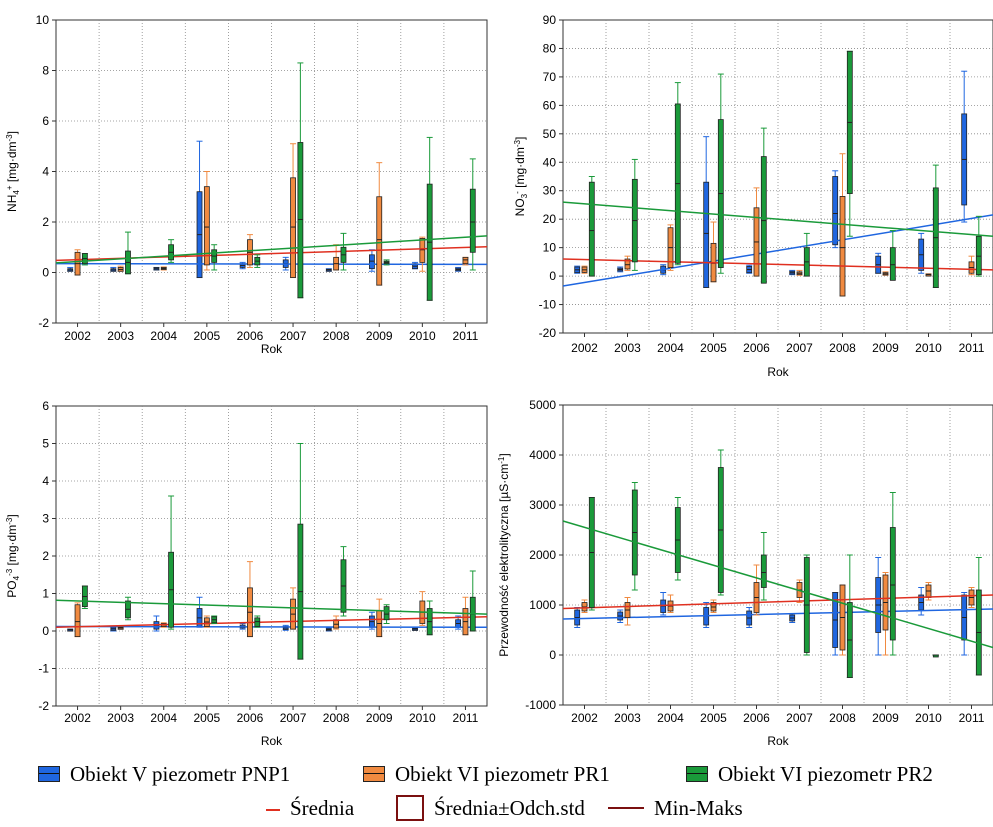  What do you see at coordinates (43, 669) in the screenshot?
I see `y-tick-label: -1` at bounding box center [43, 669].